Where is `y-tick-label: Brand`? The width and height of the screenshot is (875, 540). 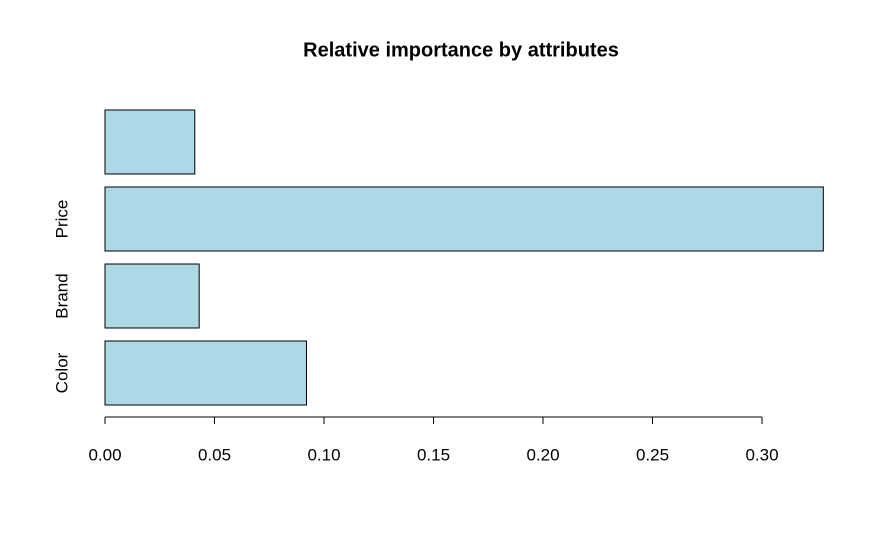 y-tick-label: Brand is located at coordinates (61, 295).